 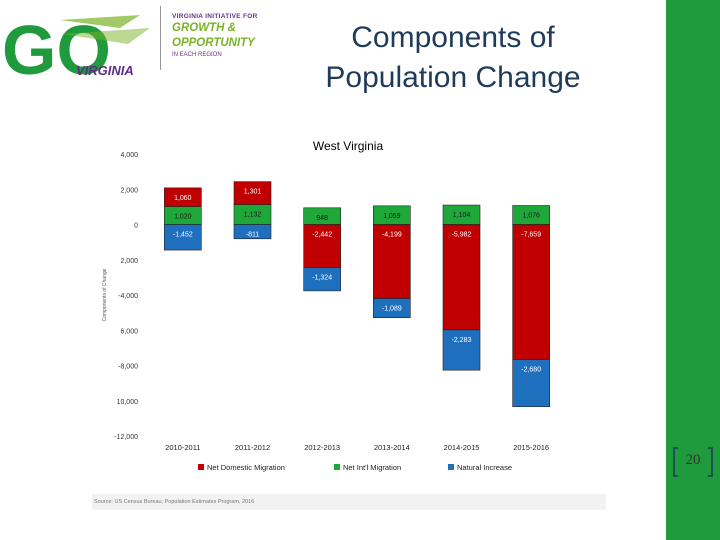 I want to click on legend-swatch-domestic, so click(x=201, y=467).